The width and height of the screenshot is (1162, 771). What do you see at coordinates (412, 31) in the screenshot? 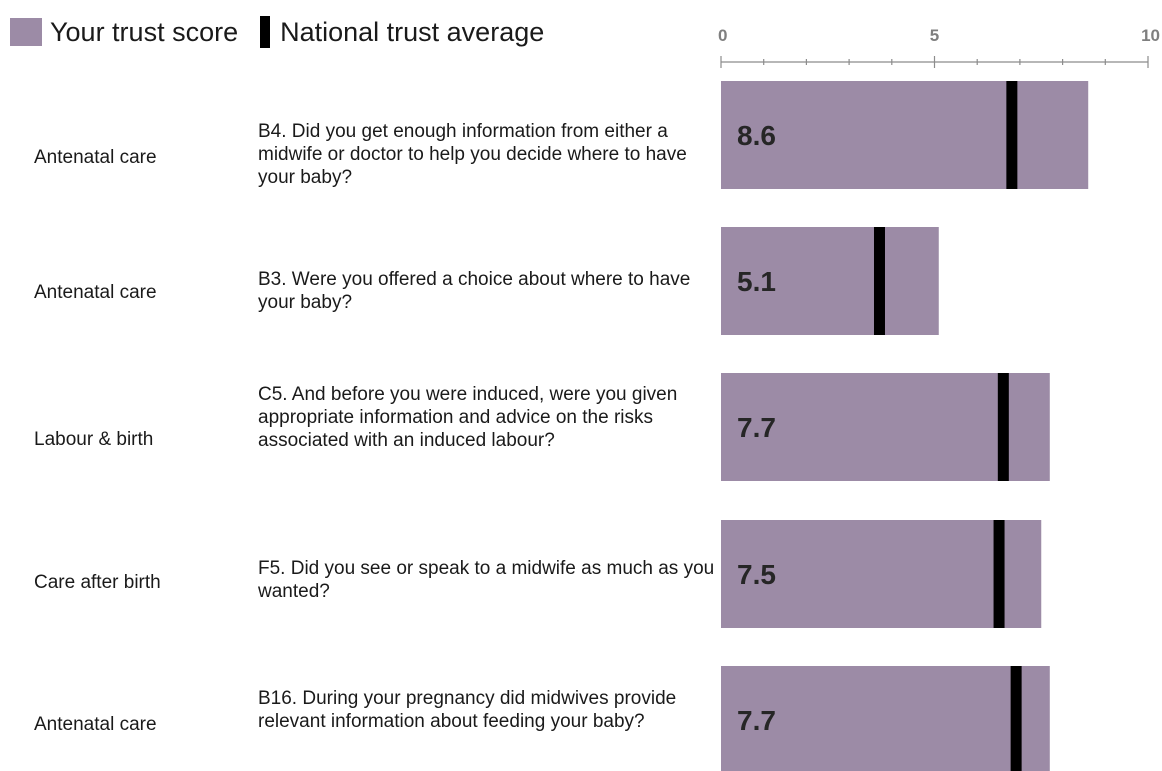
I see `legend-label-average: National trust average` at bounding box center [412, 31].